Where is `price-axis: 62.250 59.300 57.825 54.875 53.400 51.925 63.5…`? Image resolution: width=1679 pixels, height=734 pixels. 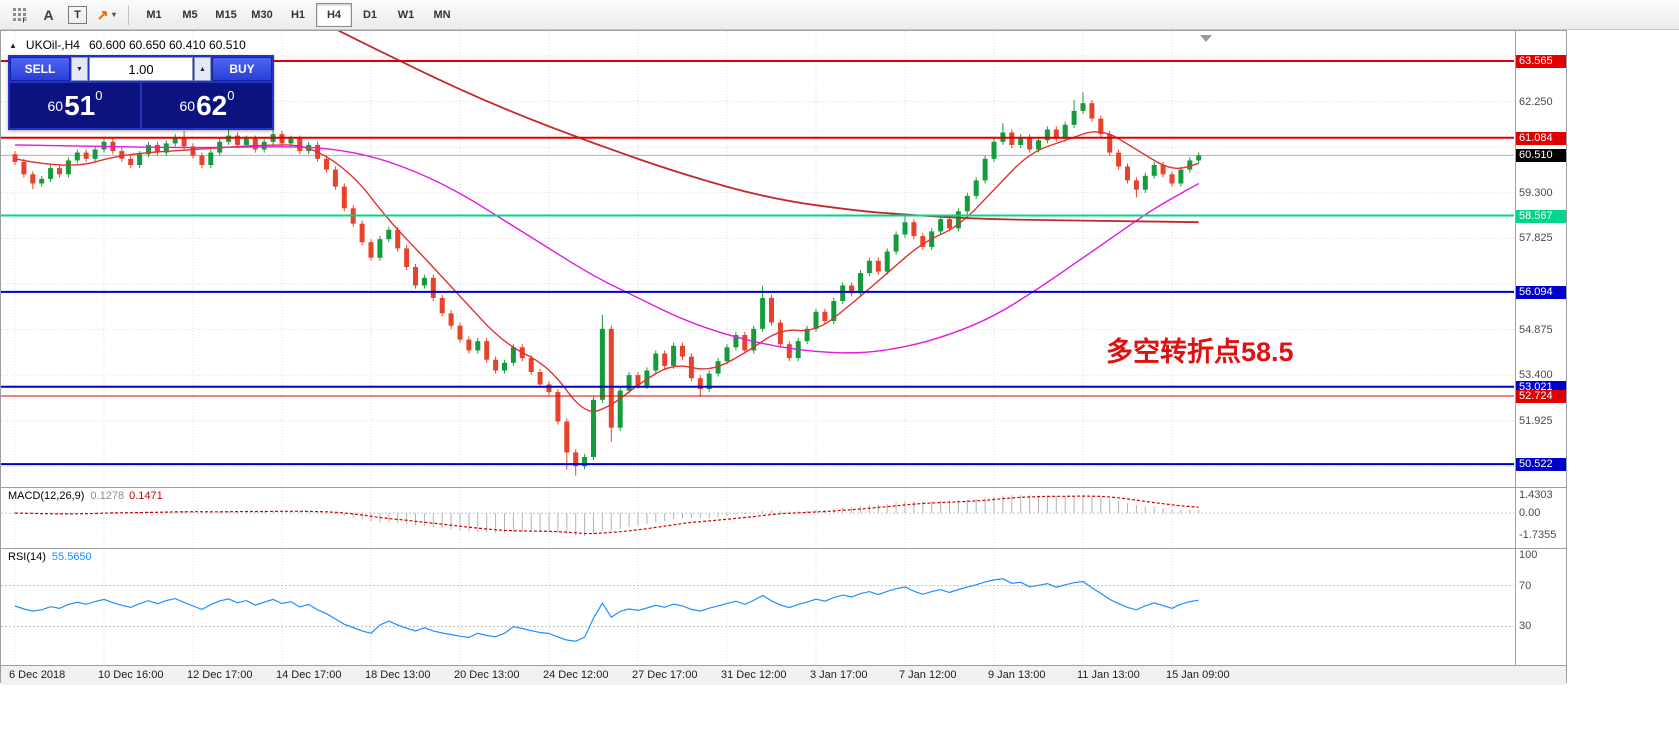
price-axis: 62.250 59.300 57.825 54.875 53.400 51.925 63.5… is located at coordinates (1540, 259).